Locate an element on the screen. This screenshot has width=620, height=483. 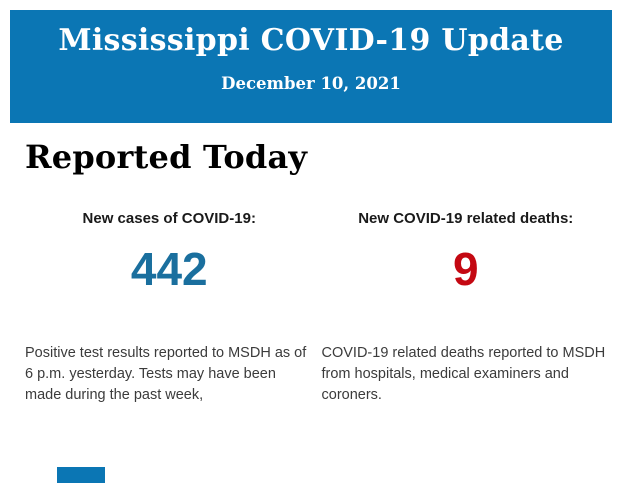
page-title: Mississippi COVID-19 Update is located at coordinates (311, 40).